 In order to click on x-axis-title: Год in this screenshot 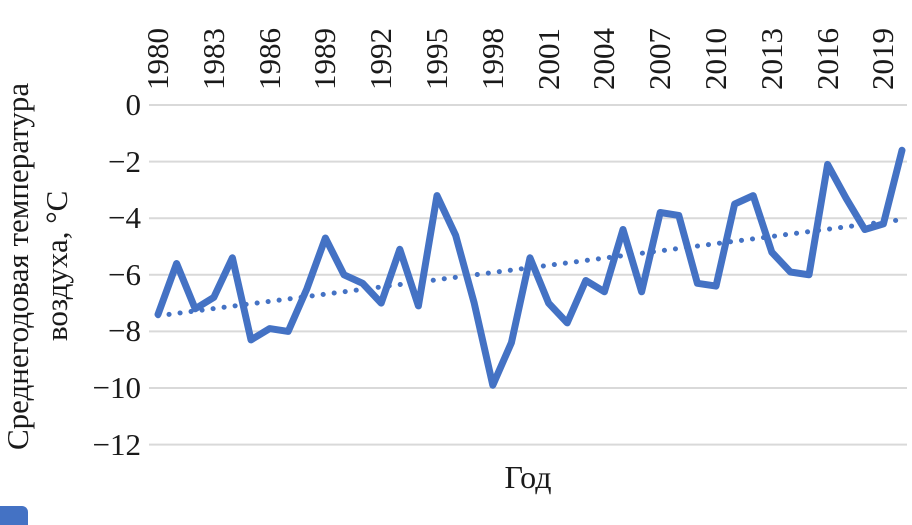, I will do `click(528, 477)`.